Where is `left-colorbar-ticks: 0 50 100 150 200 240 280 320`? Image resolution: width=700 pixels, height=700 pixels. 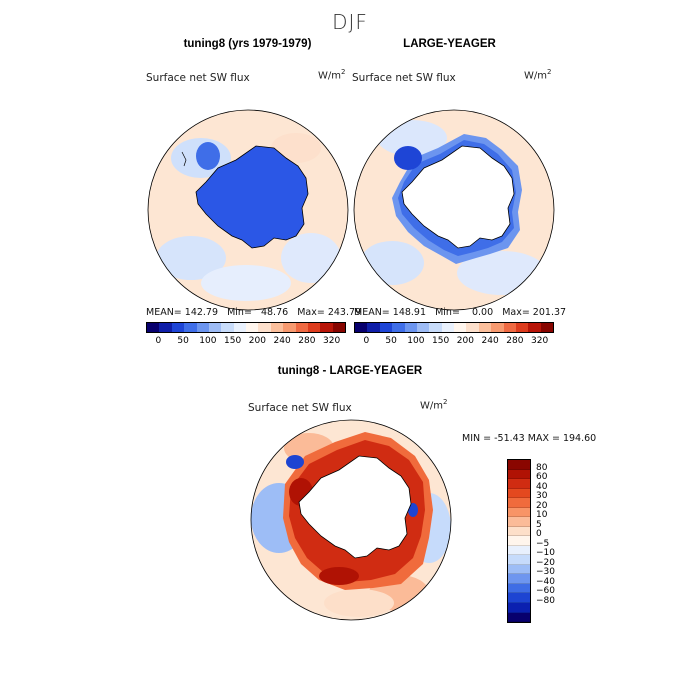
left-colorbar-ticks: 0 50 100 150 200 240 280 320 is located at coordinates (245, 342).